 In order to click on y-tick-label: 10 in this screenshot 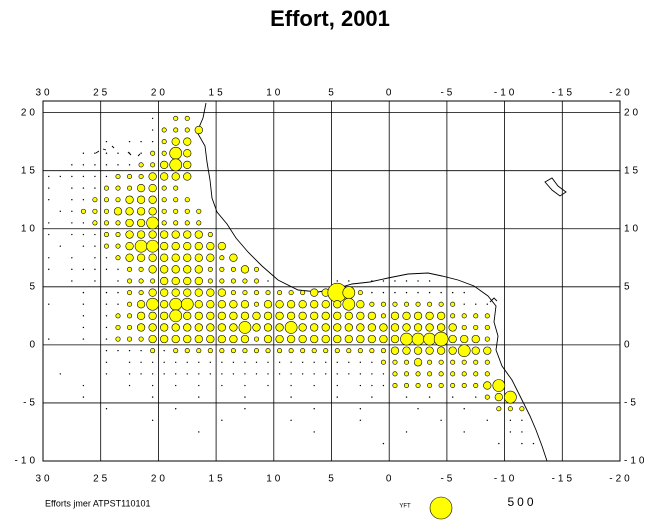, I will do `click(29, 228)`.